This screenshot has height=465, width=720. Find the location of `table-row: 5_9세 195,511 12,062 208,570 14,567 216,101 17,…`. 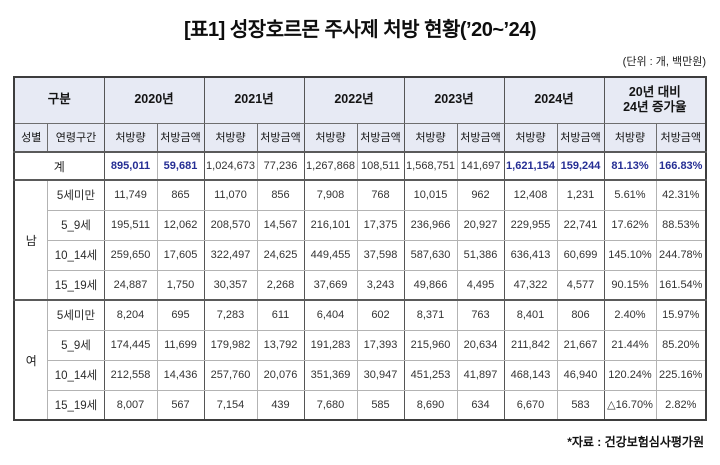

table-row: 5_9세 195,511 12,062 208,570 14,567 216,101 17,… is located at coordinates (360, 225).